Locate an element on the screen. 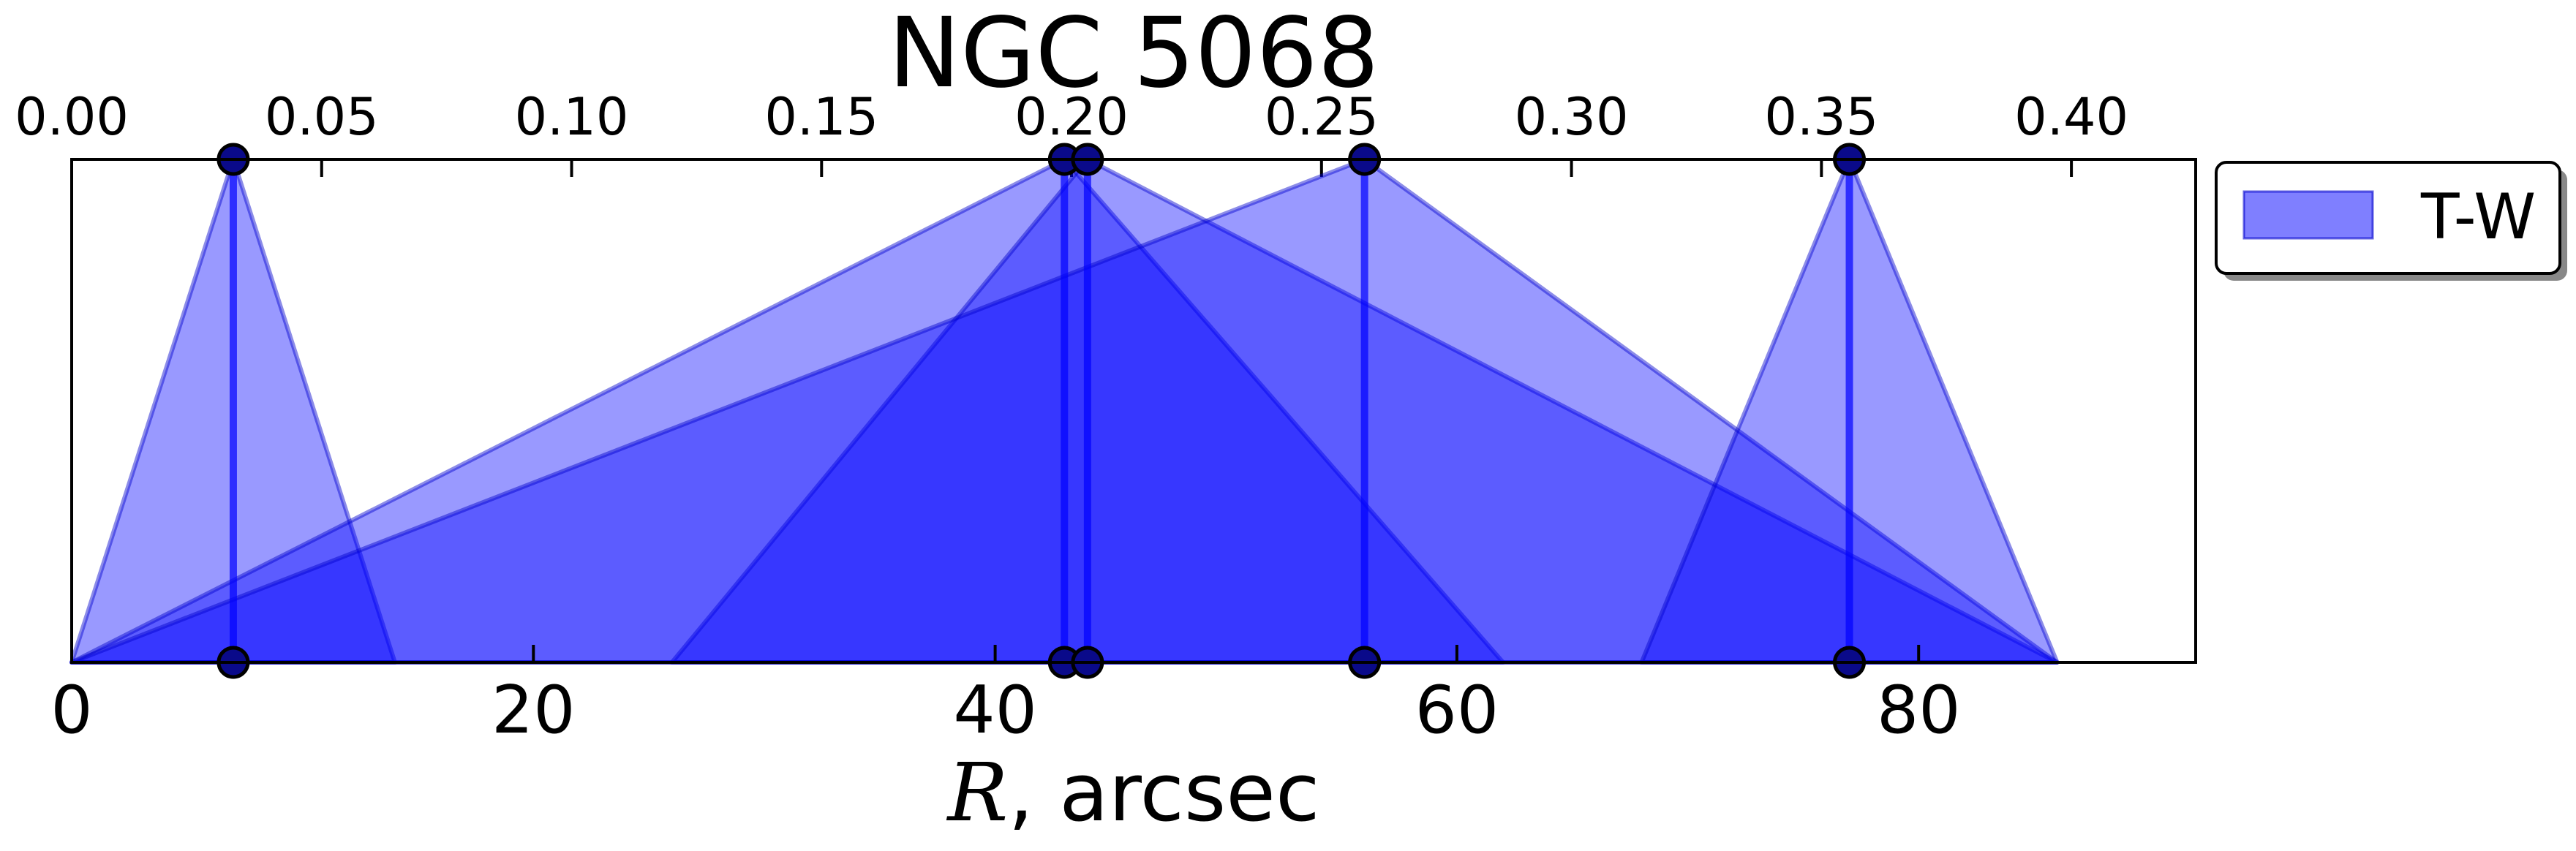 The image size is (2576, 851). legend: T-W is located at coordinates (2391, 221).